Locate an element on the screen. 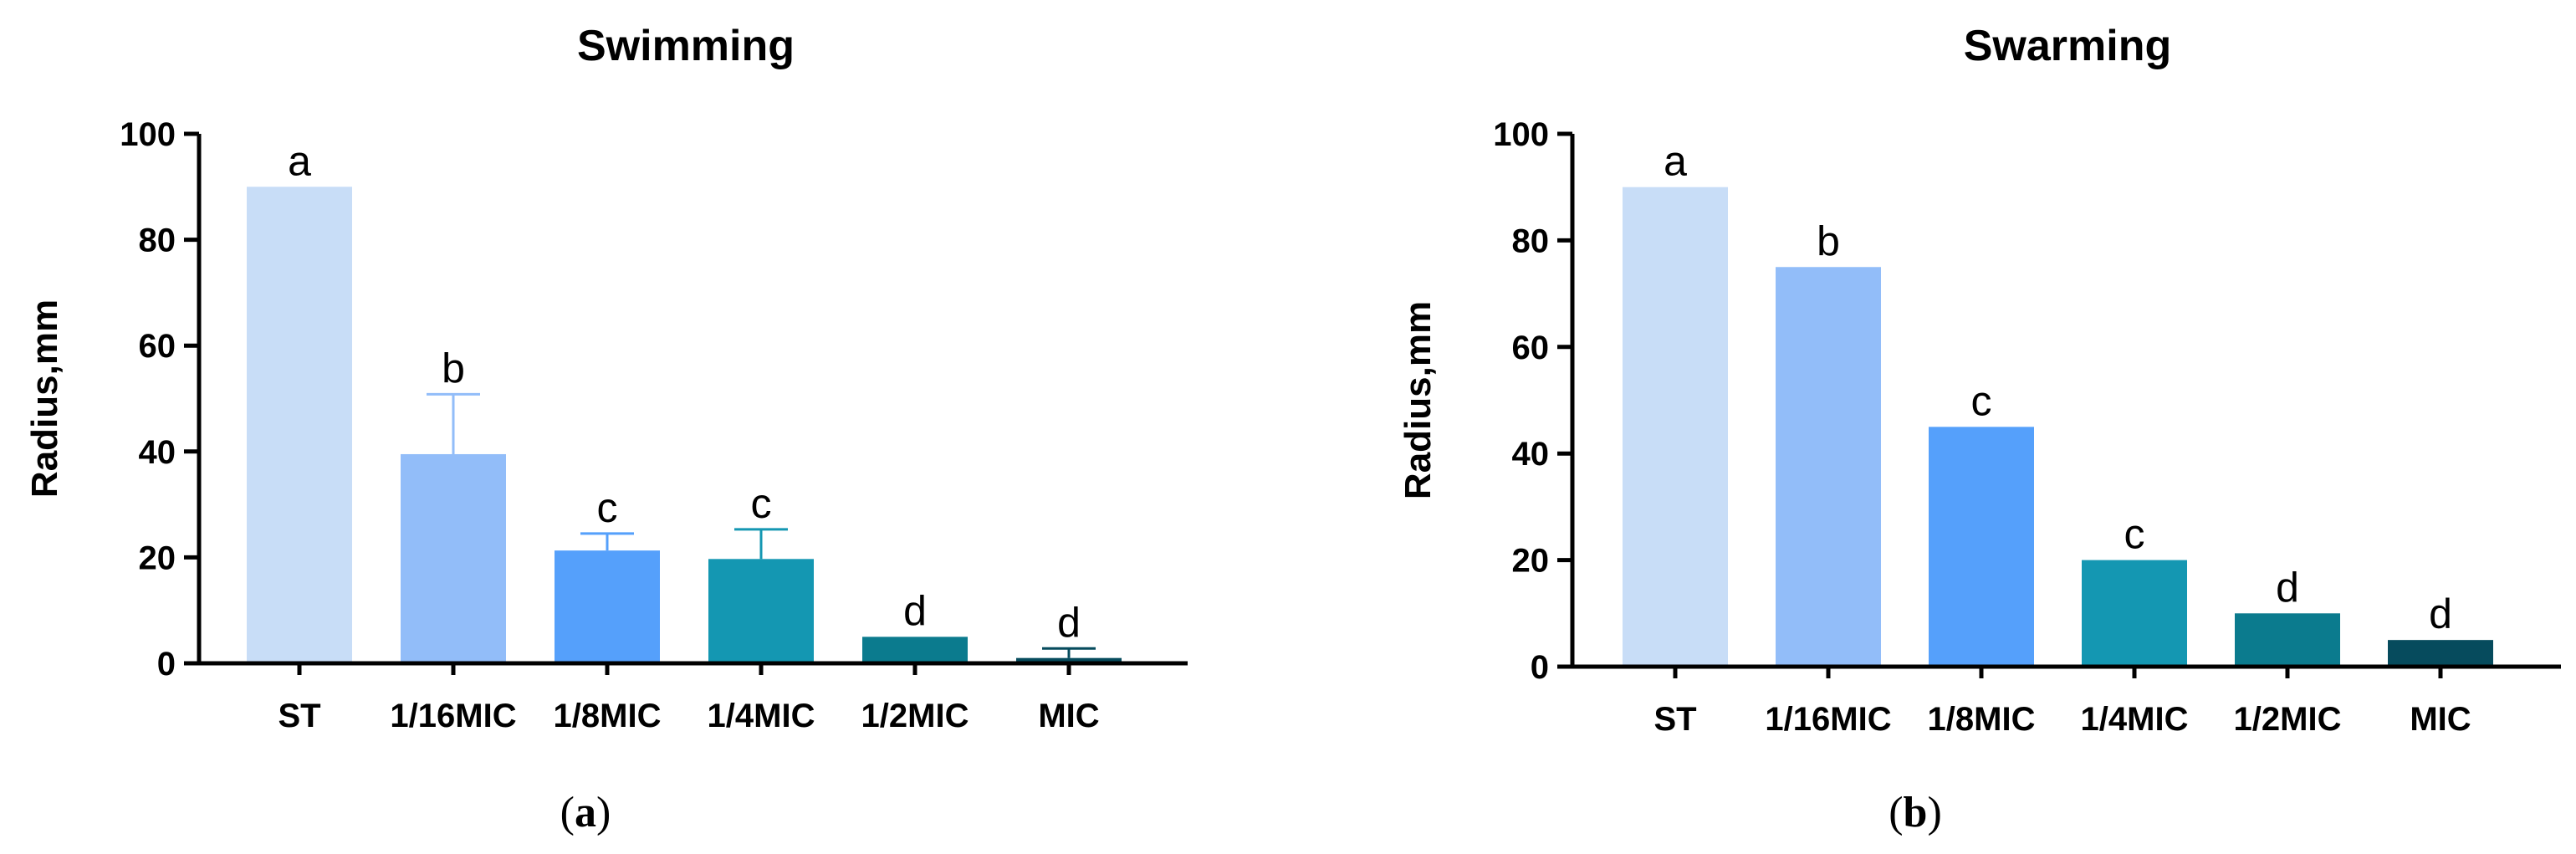 This screenshot has height=854, width=2576. panel-label-letter: a is located at coordinates (585, 812).